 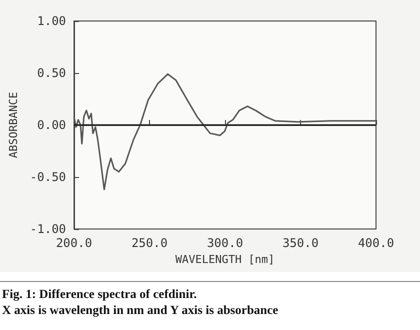 What do you see at coordinates (74, 243) in the screenshot?
I see `x-tick-label: 200.0` at bounding box center [74, 243].